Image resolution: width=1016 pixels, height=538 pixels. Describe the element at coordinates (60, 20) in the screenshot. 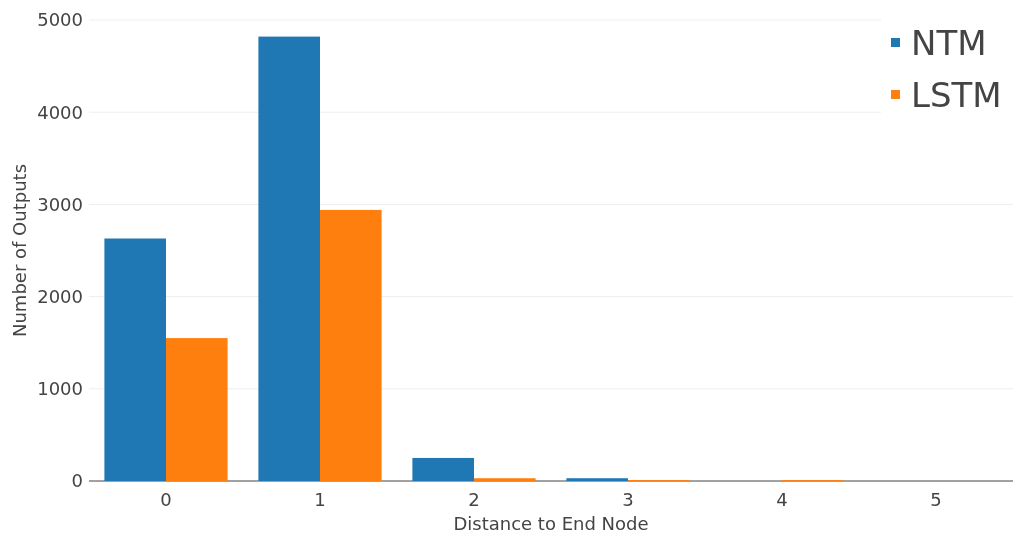

I see `y-tick-label: 5000` at that location.